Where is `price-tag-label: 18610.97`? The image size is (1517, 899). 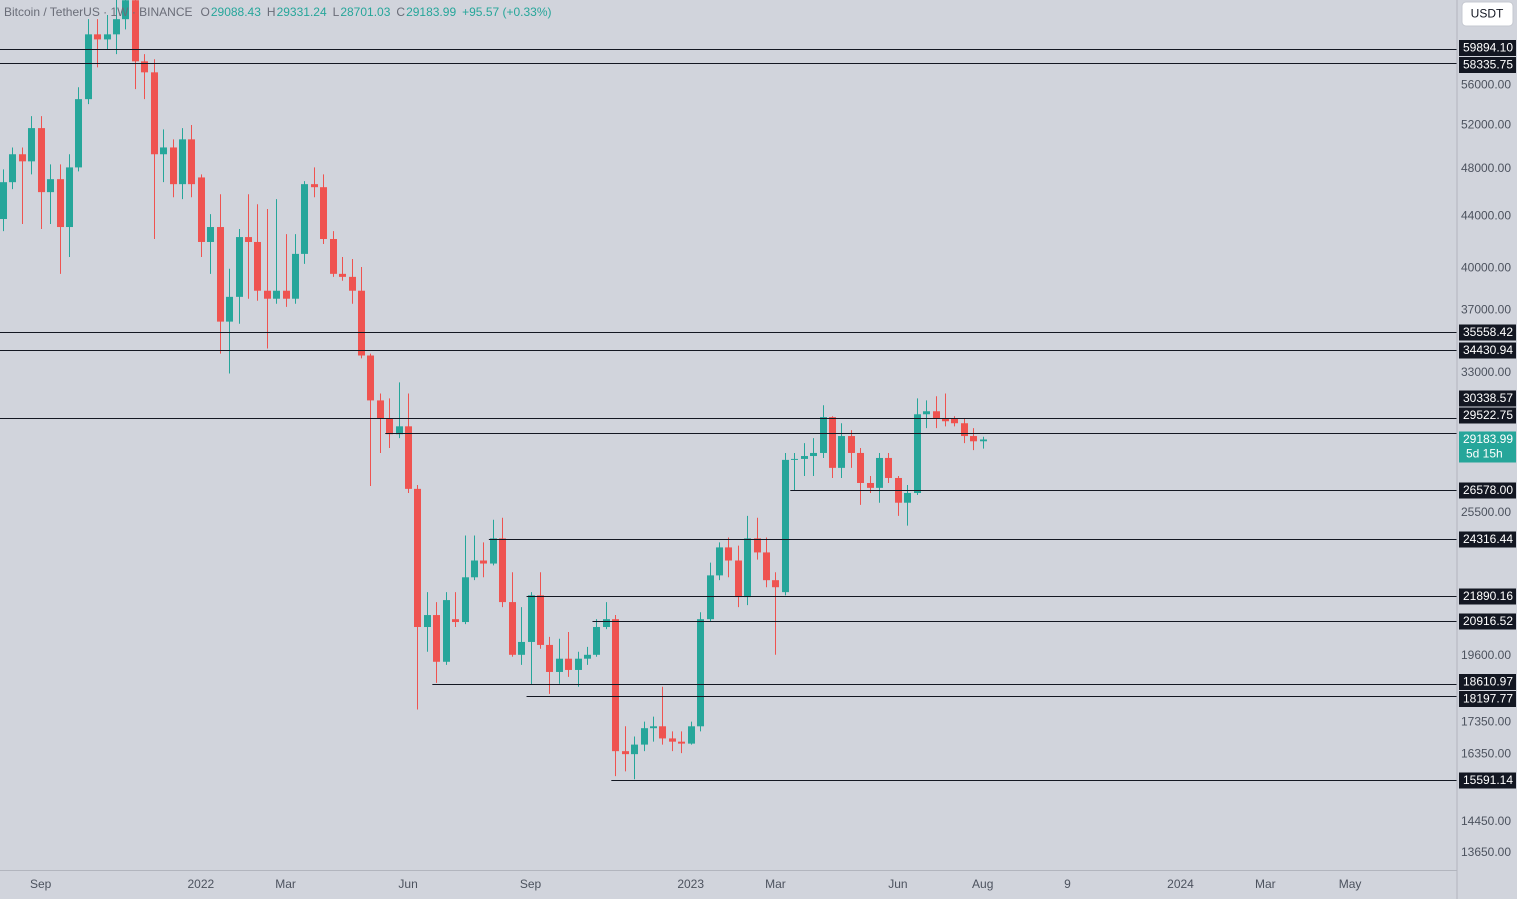 price-tag-label: 18610.97 is located at coordinates (1488, 682).